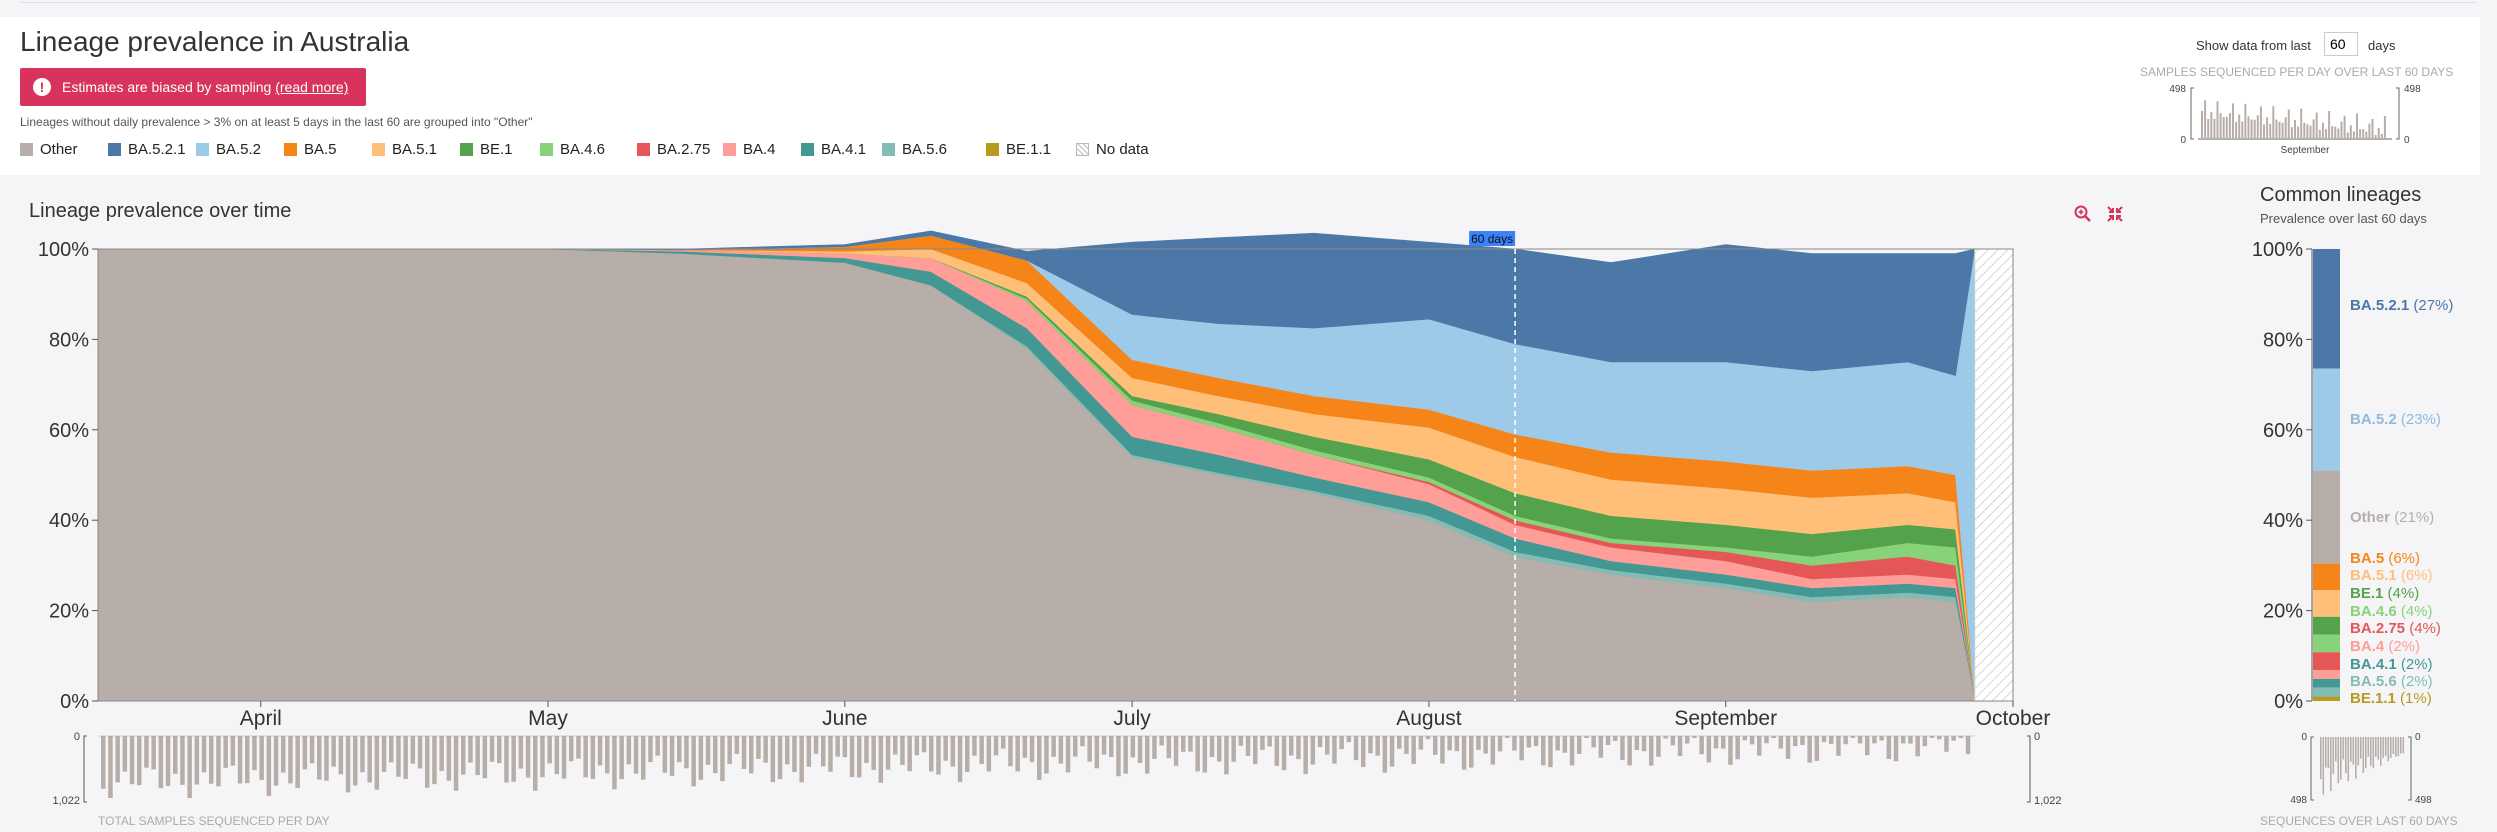 Image resolution: width=2497 pixels, height=832 pixels. Describe the element at coordinates (759, 149) in the screenshot. I see `legend-label: BA.4` at that location.